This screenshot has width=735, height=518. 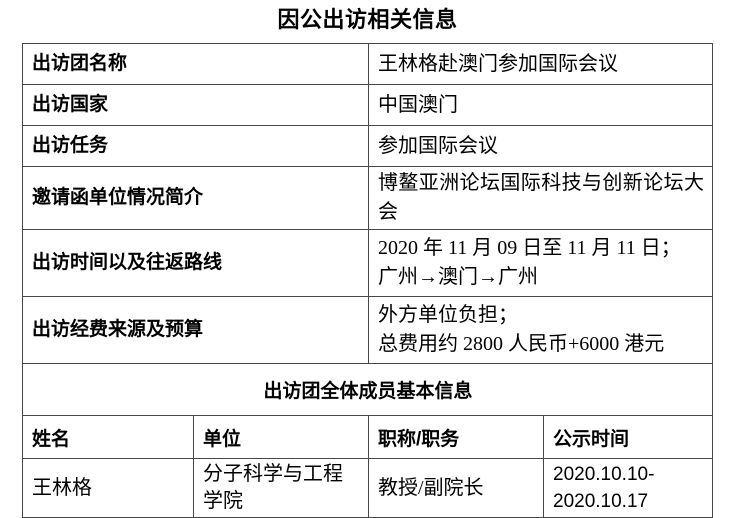 I want to click on members-section-row: 出访团全体成员基本信息, so click(x=367, y=389).